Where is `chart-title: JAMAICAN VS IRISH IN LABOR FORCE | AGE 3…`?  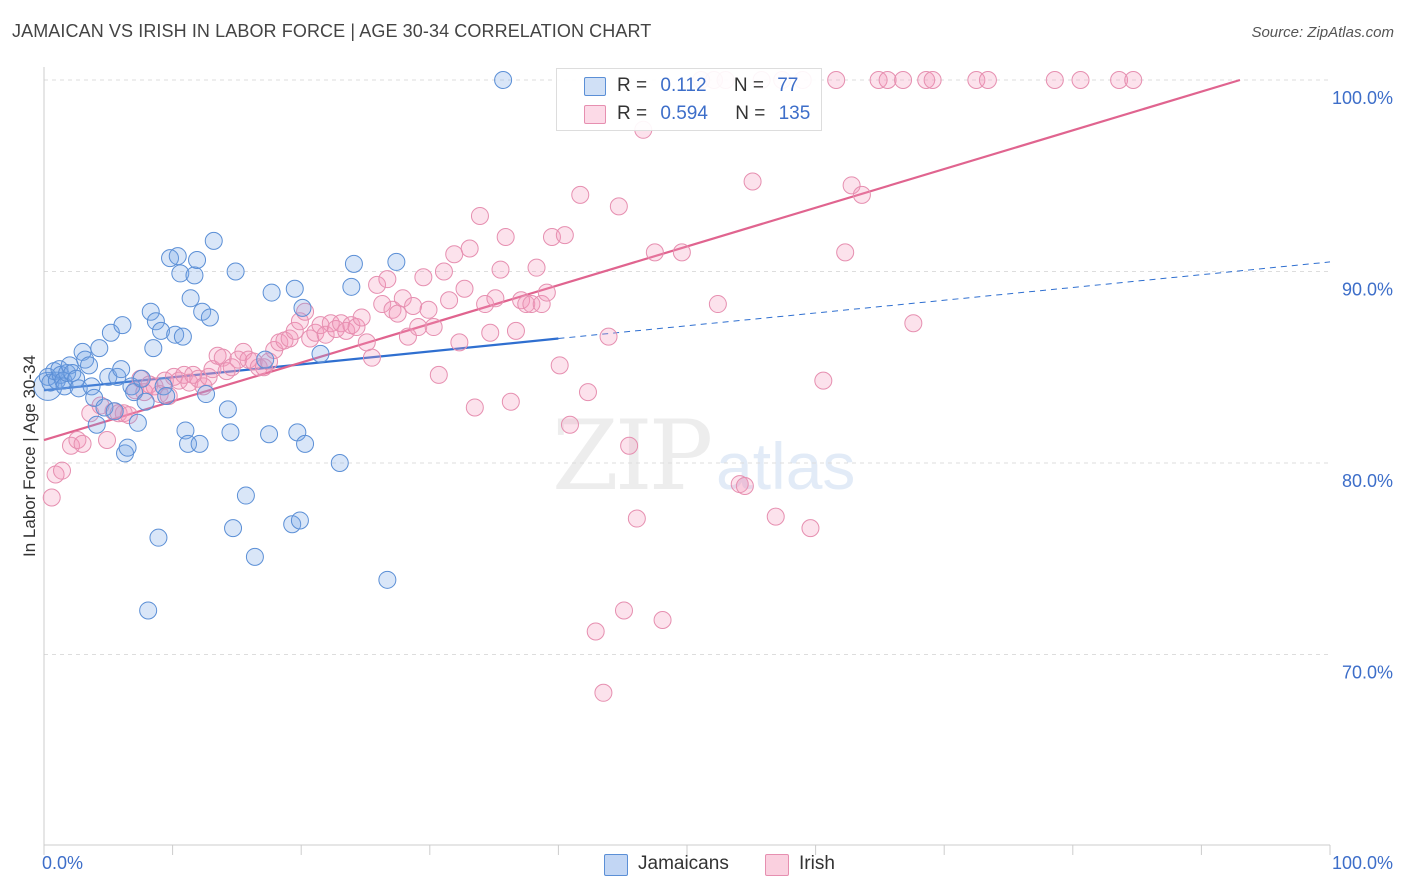
chart-title: JAMAICAN VS IRISH IN LABOR FORCE | AGE 3… is located at coordinates (332, 31).